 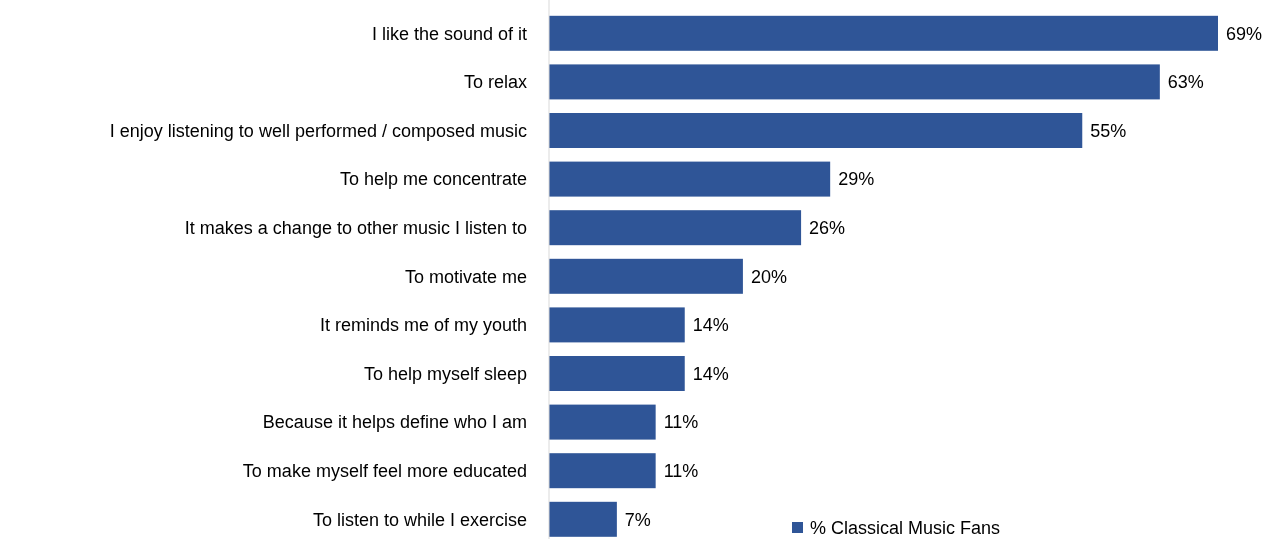 I want to click on y-tick-label: To help me concentrate, so click(x=433, y=179).